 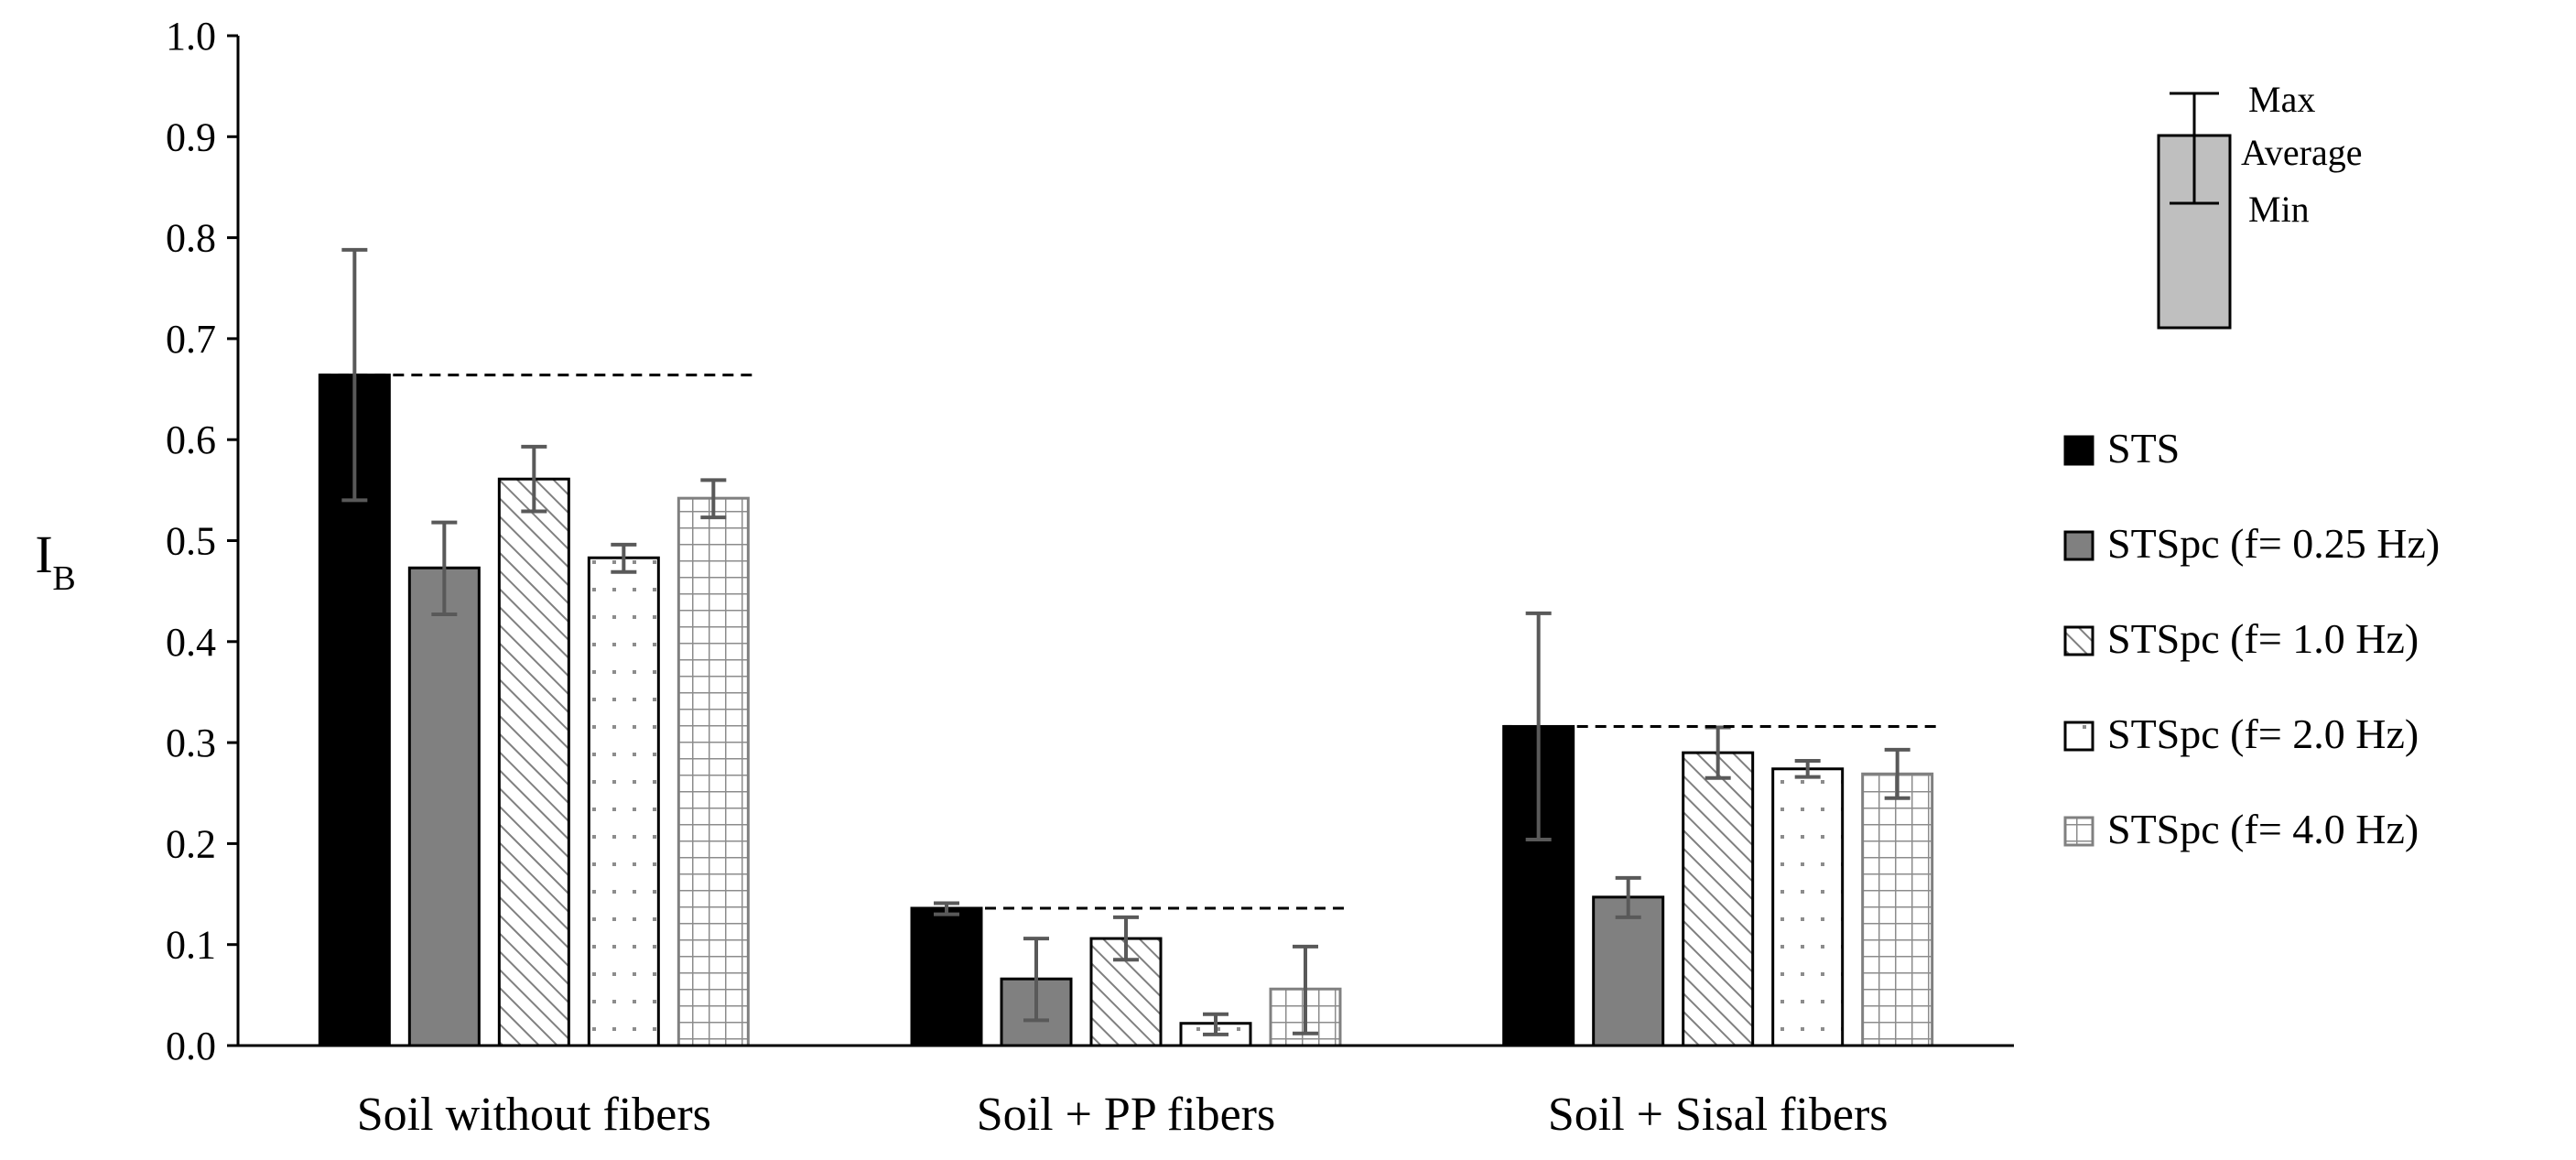 What do you see at coordinates (2302, 153) in the screenshot?
I see `key-average-label: Average` at bounding box center [2302, 153].